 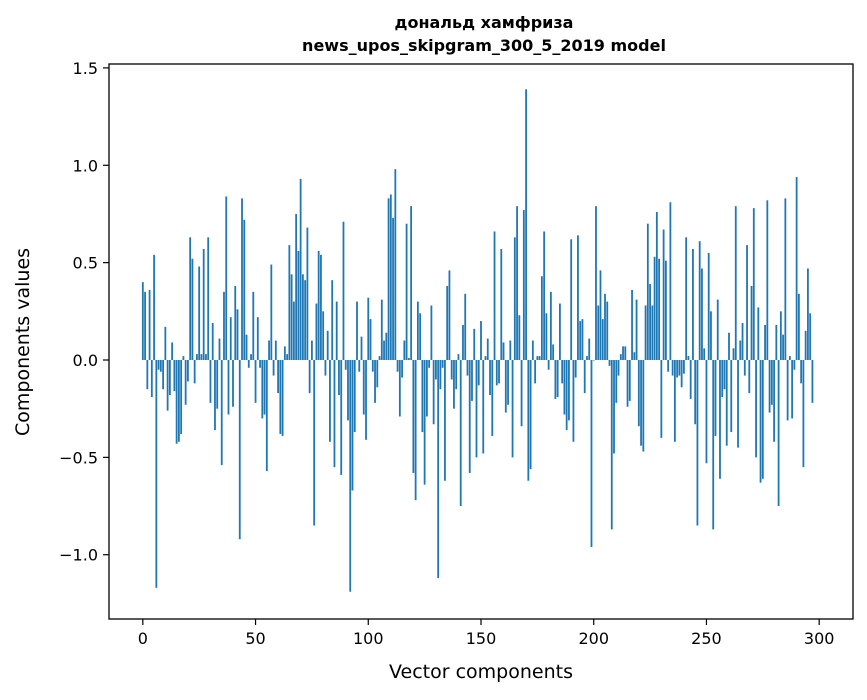 What do you see at coordinates (78, 555) in the screenshot?
I see `y-tick-label: −1.0` at bounding box center [78, 555].